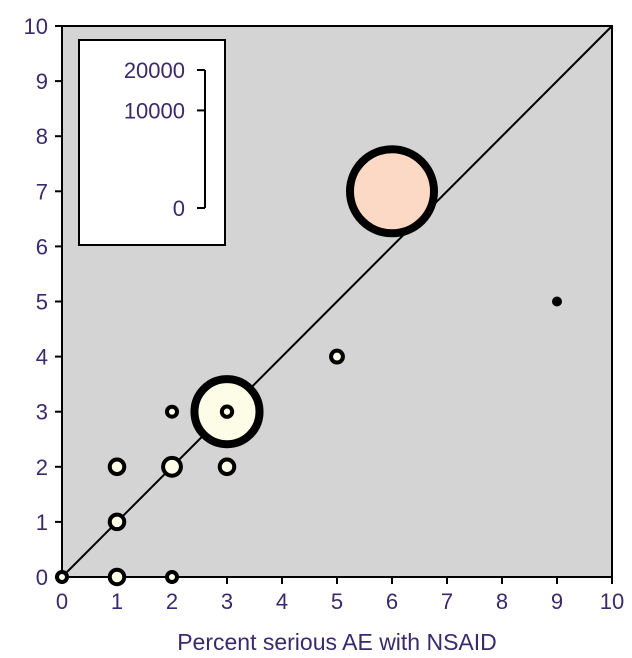  I want to click on x-tick-label: 8, so click(502, 601).